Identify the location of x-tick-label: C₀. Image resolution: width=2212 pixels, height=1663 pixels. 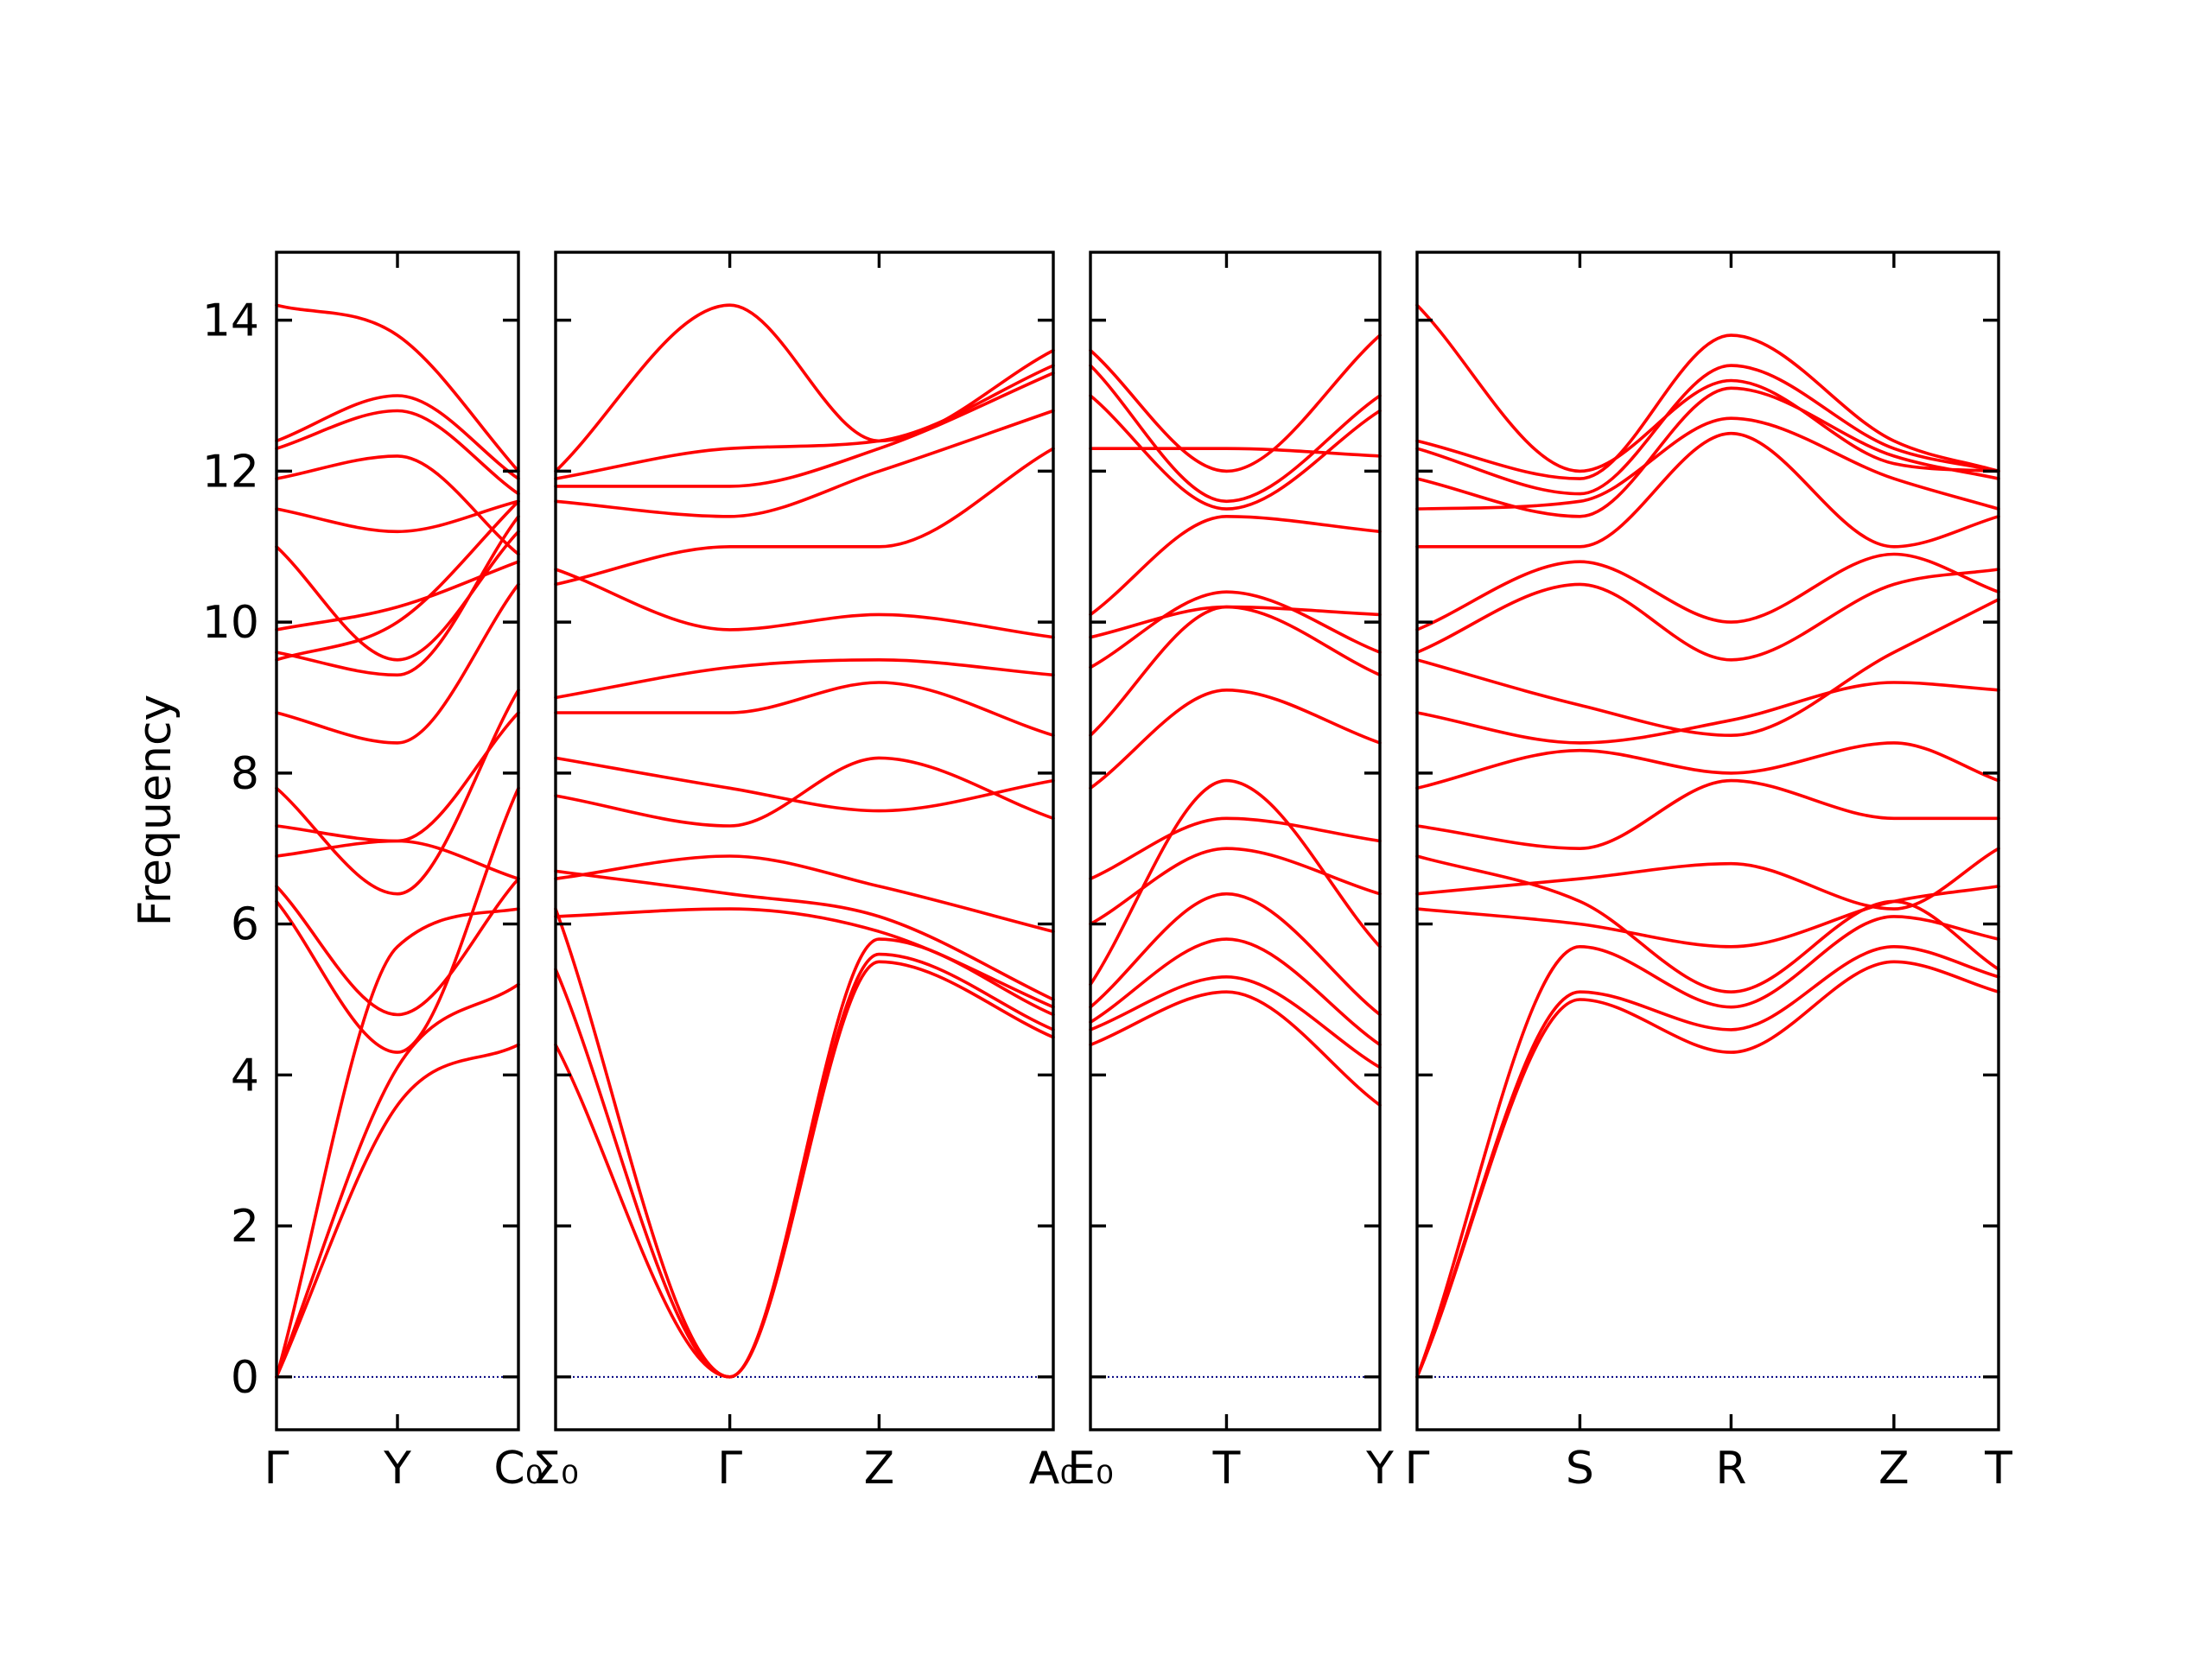
(518, 1469).